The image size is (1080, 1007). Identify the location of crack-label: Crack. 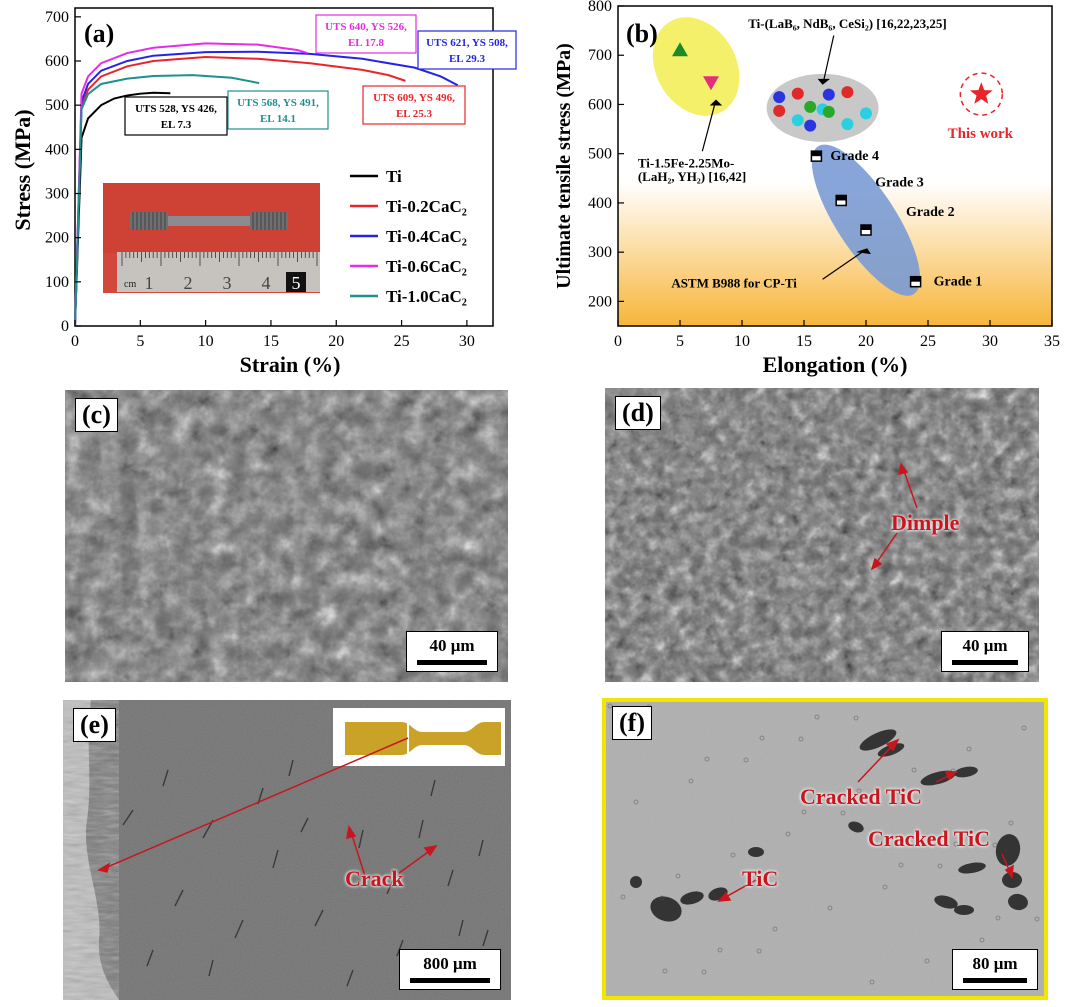
(374, 878).